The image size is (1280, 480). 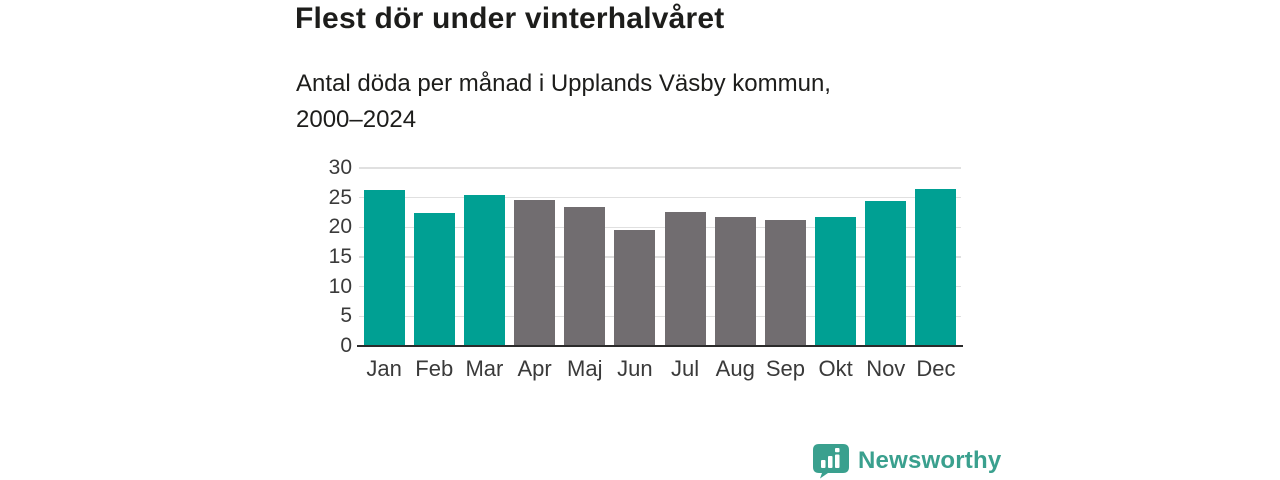 I want to click on x-tick-label-jun: Jun, so click(x=635, y=368).